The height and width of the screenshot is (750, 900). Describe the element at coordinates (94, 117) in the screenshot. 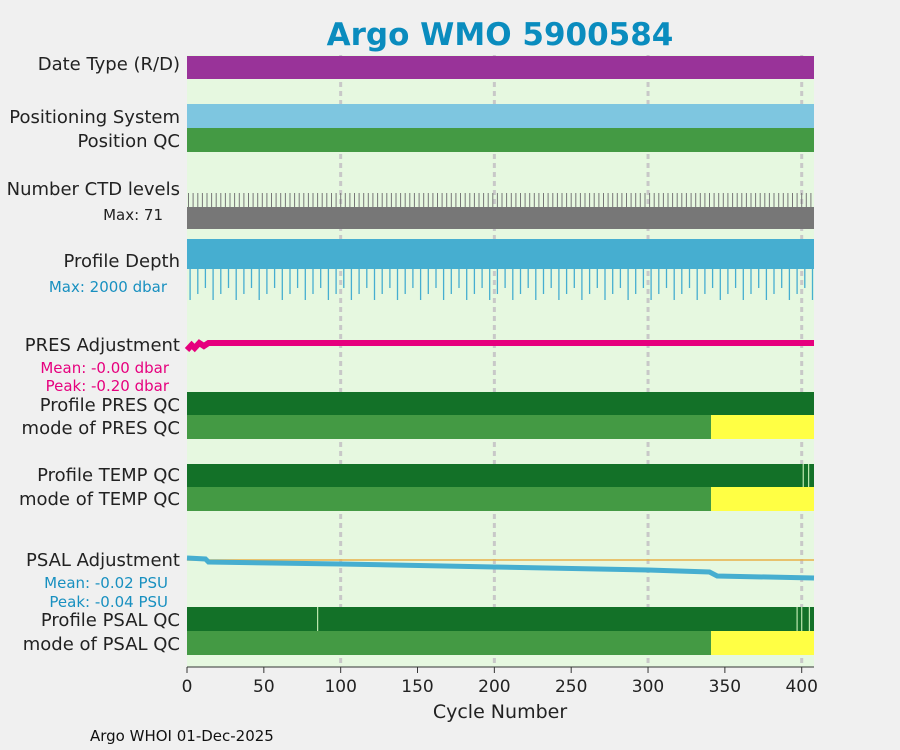

I see `label-positioning-system: Positioning System` at that location.